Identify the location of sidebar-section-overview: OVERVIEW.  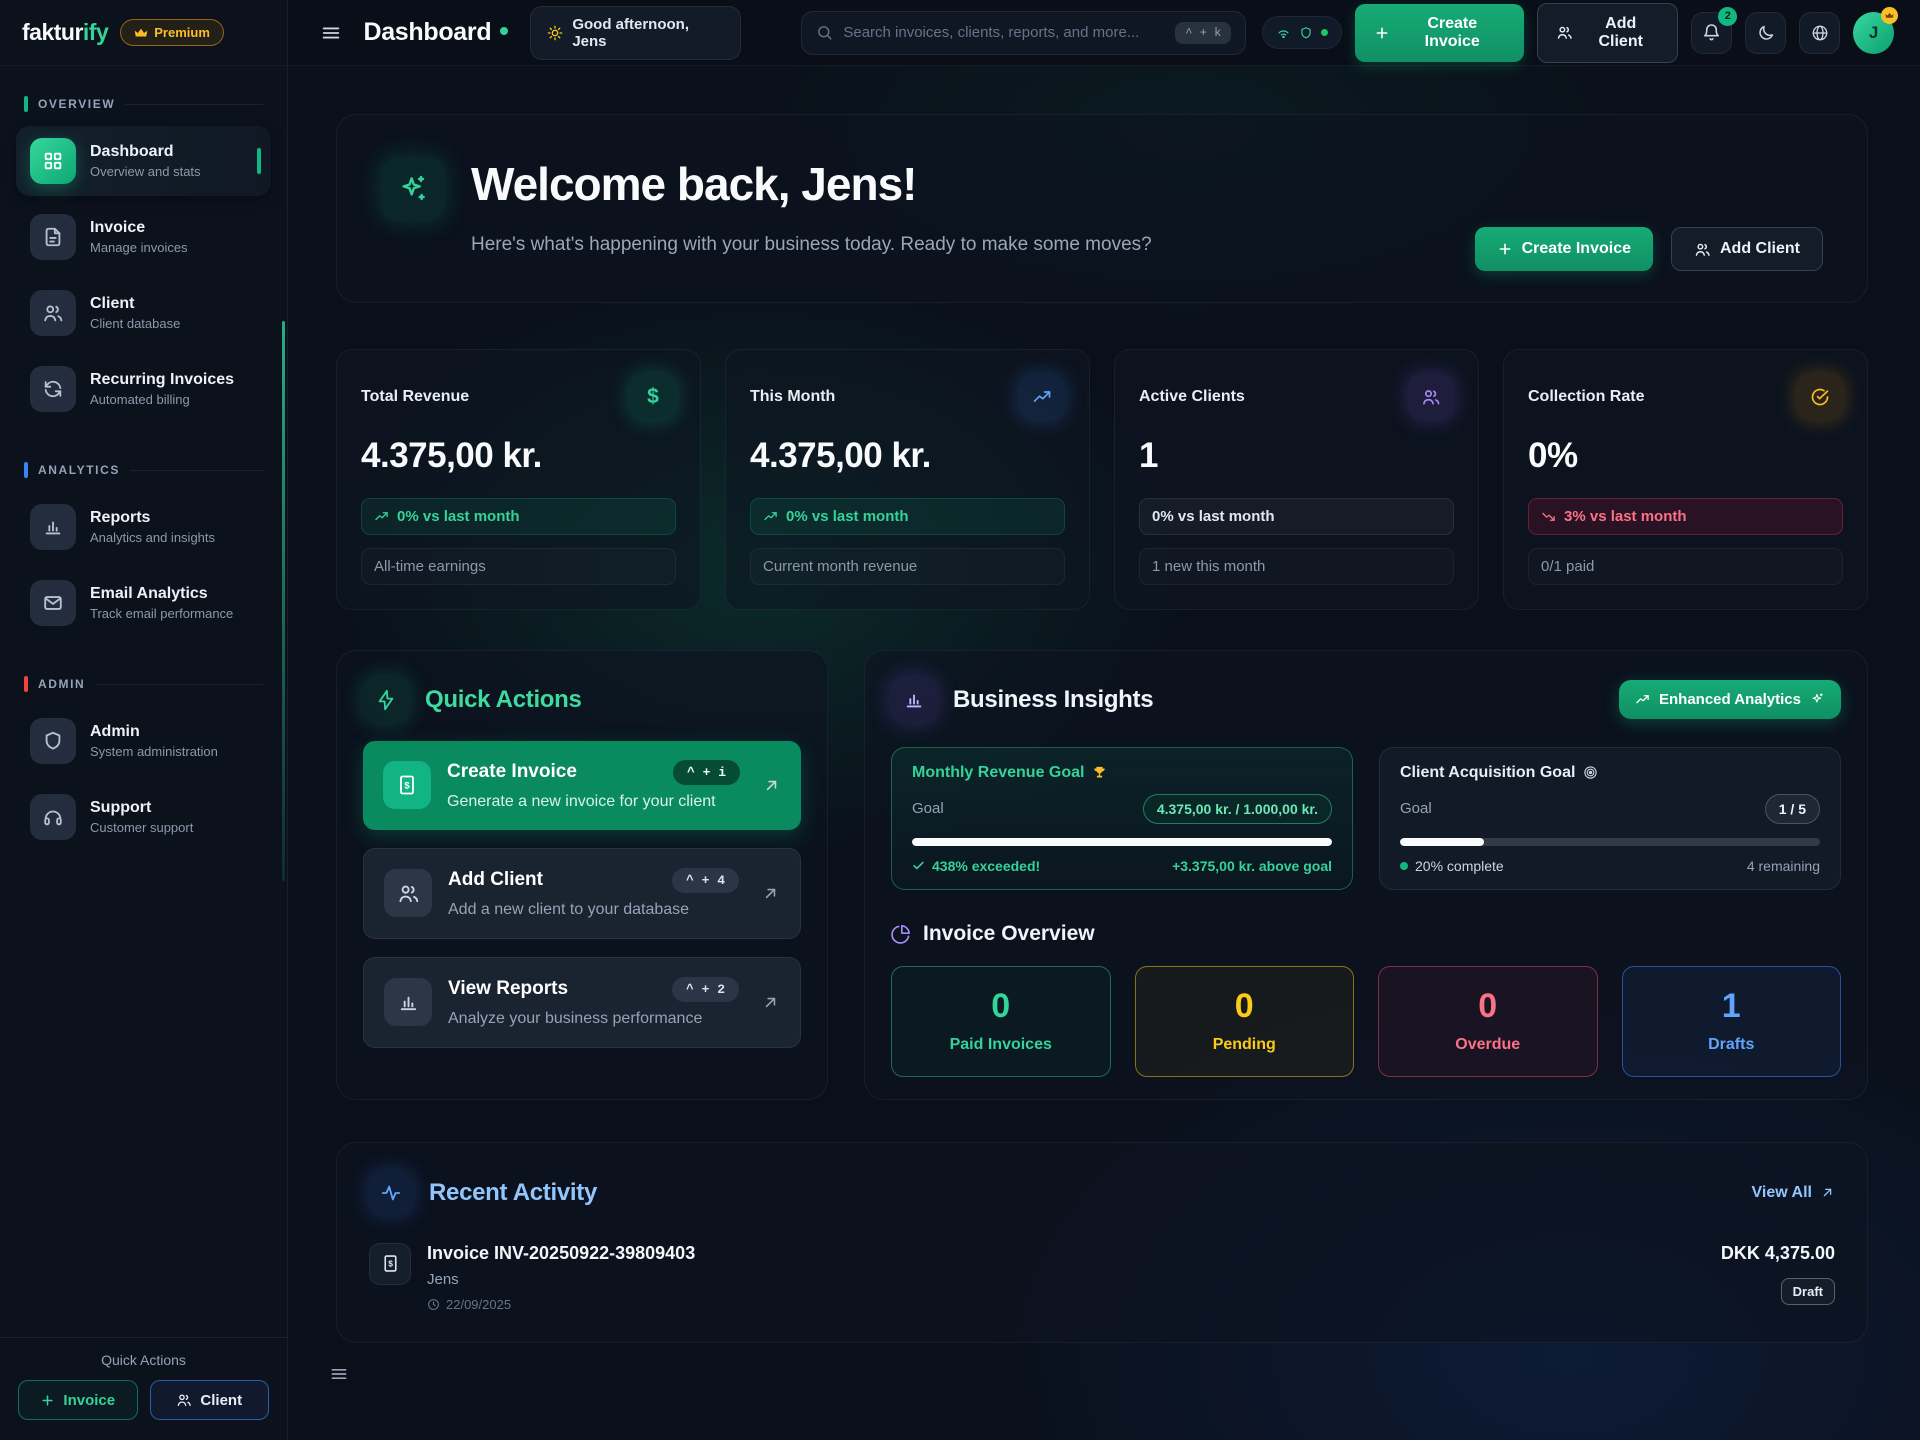
(143, 104).